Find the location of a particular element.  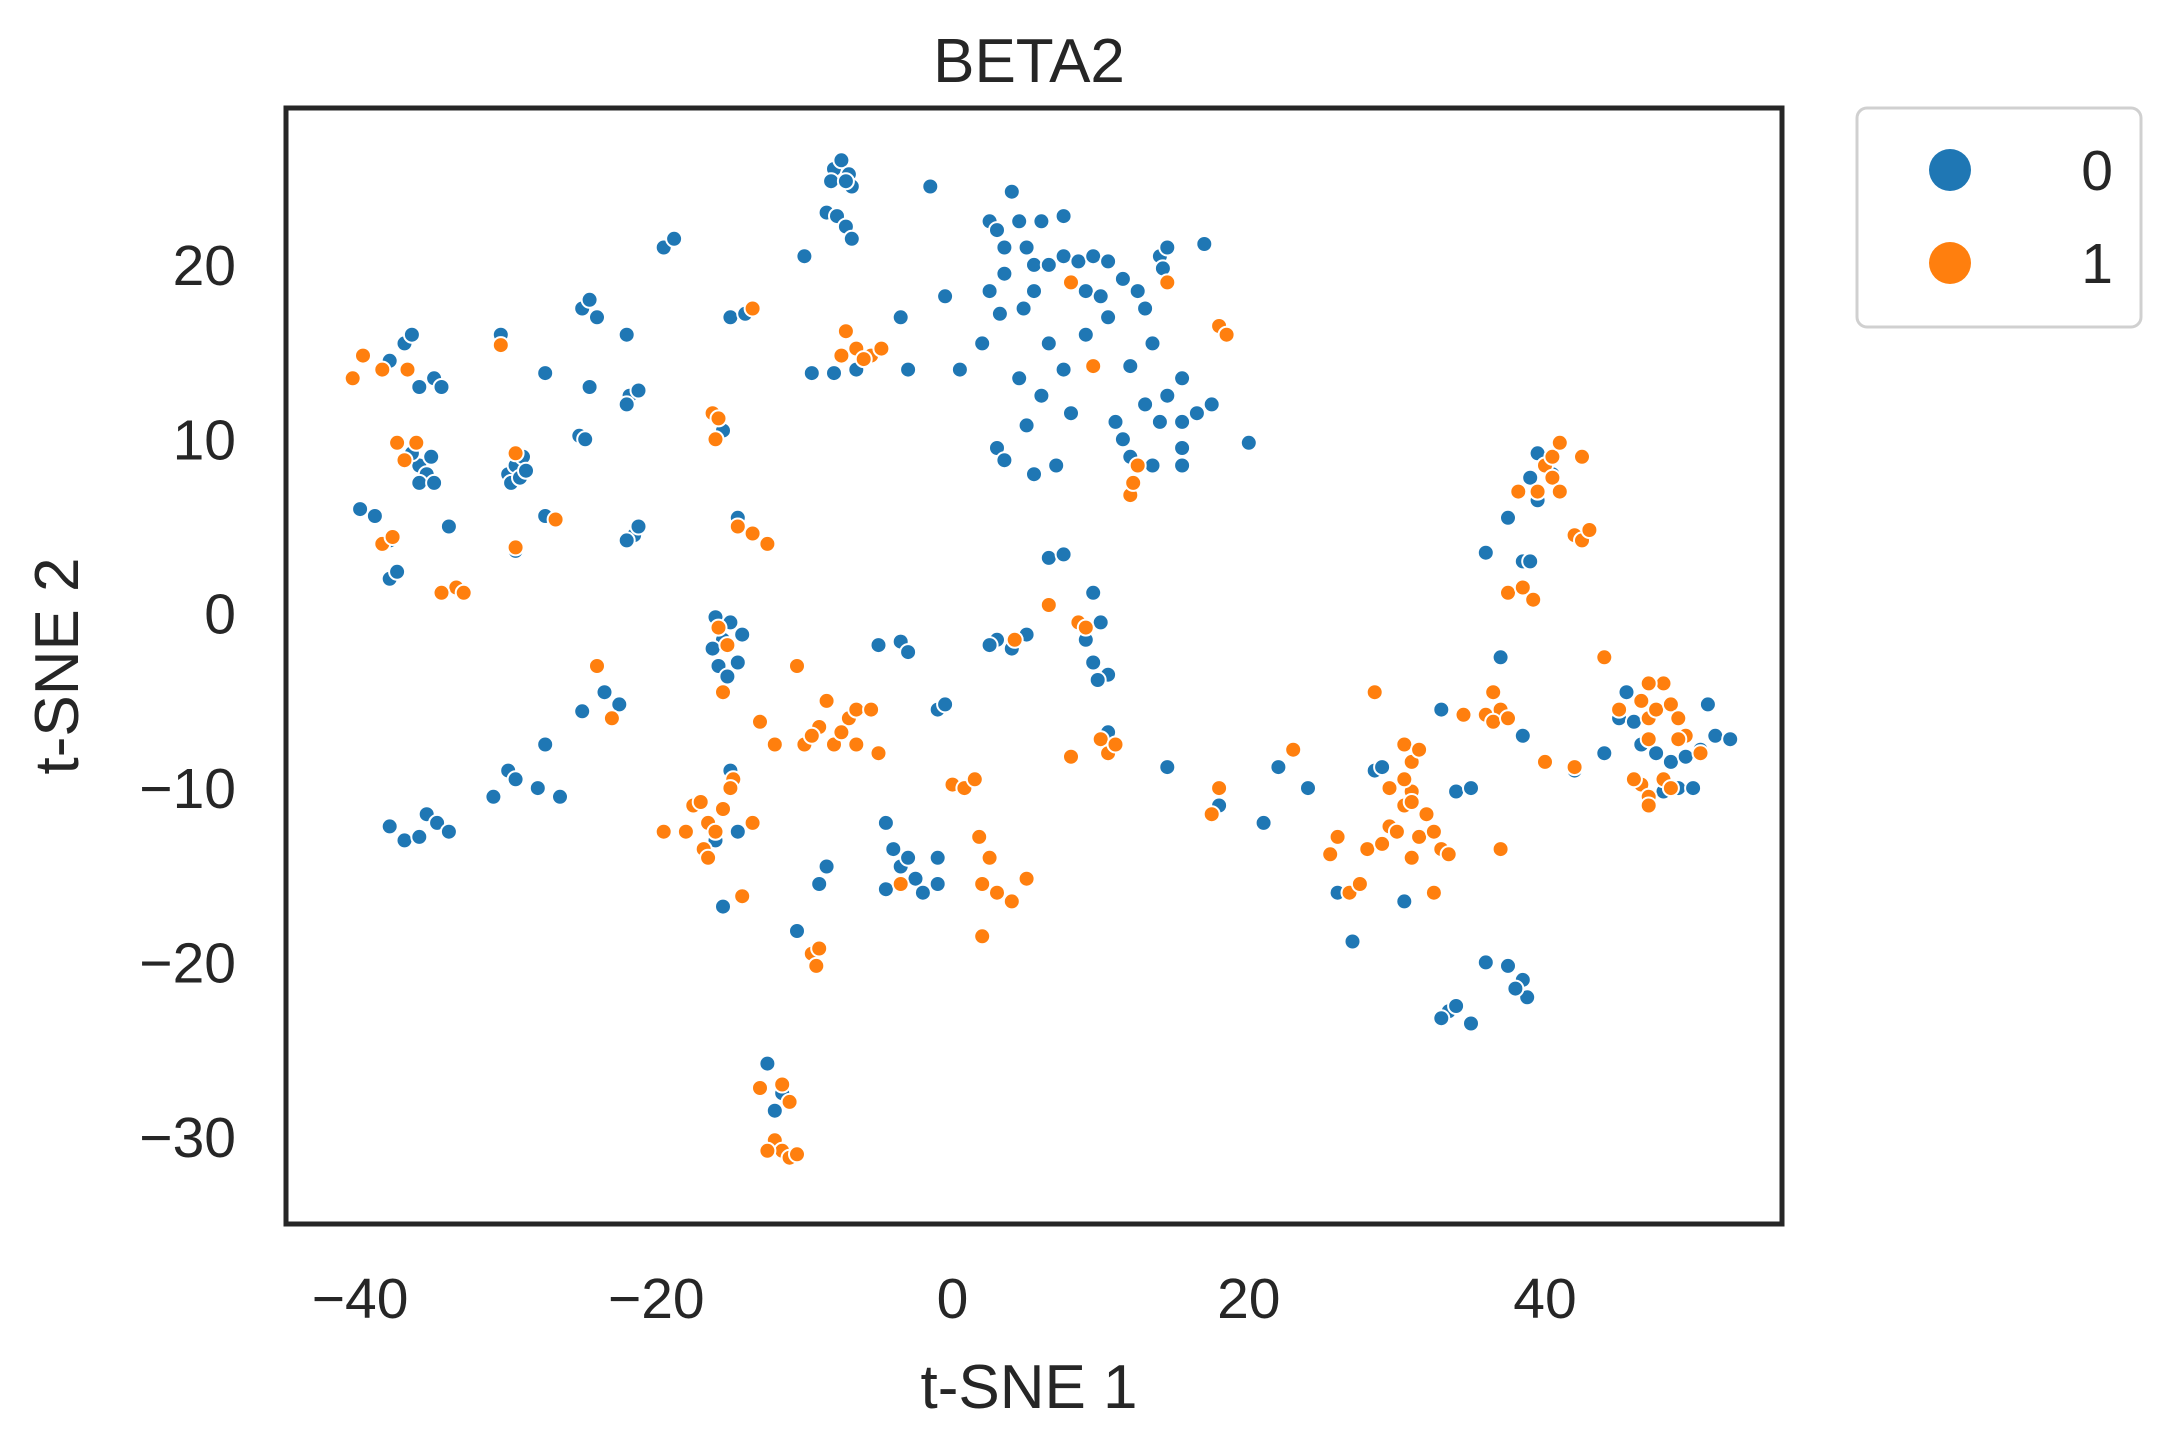

legend-box is located at coordinates (1999, 217).